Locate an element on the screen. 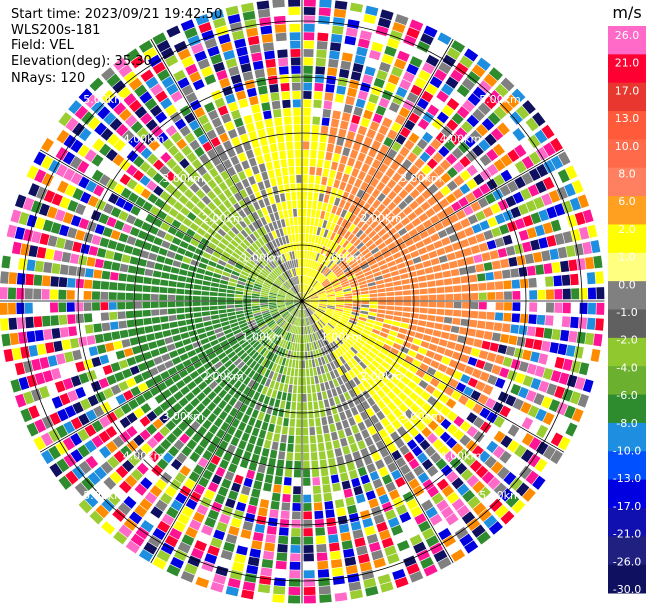 Image resolution: width=647 pixels, height=607 pixels. range-ring-label: 4.00km is located at coordinates (461, 139).